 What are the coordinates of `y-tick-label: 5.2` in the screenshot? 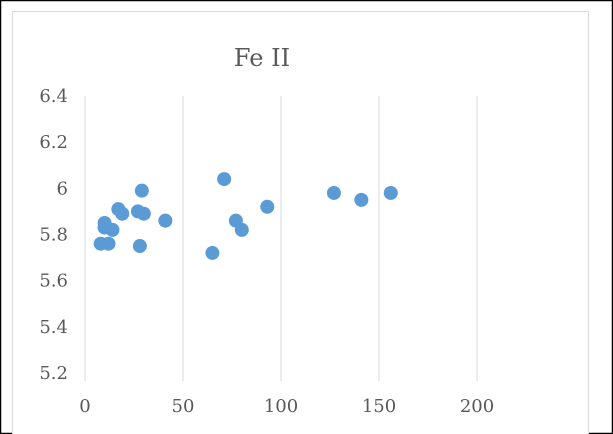 It's located at (53, 373).